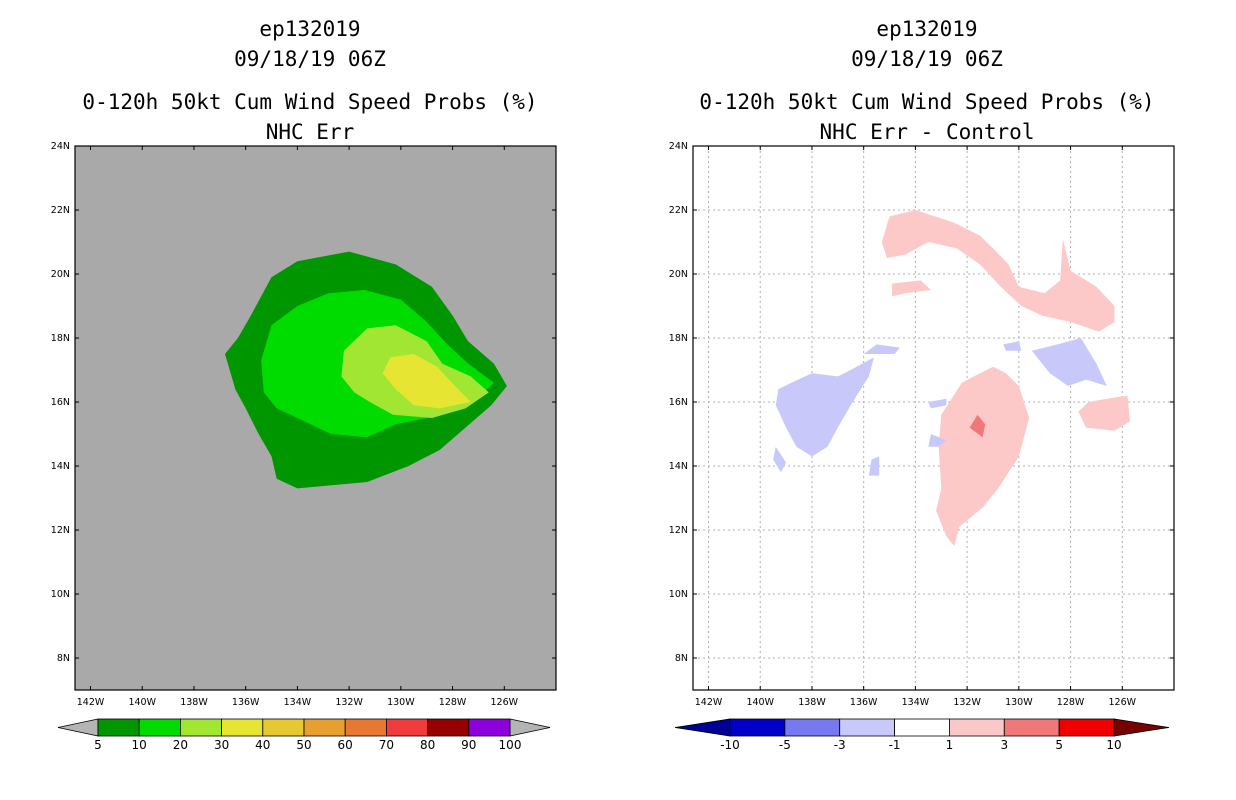  I want to click on left-title-product: 0-120h 50kt Cum Wind Speed Probs (%), so click(310, 102).